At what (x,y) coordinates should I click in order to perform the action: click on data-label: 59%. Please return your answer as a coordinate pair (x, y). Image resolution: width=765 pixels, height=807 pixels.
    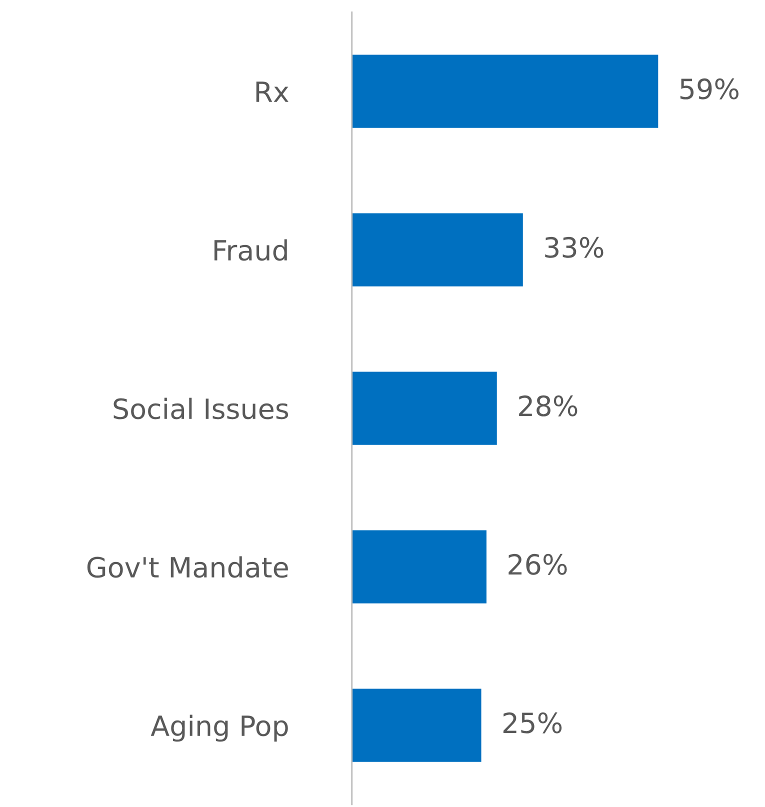
    Looking at the image, I should click on (709, 89).